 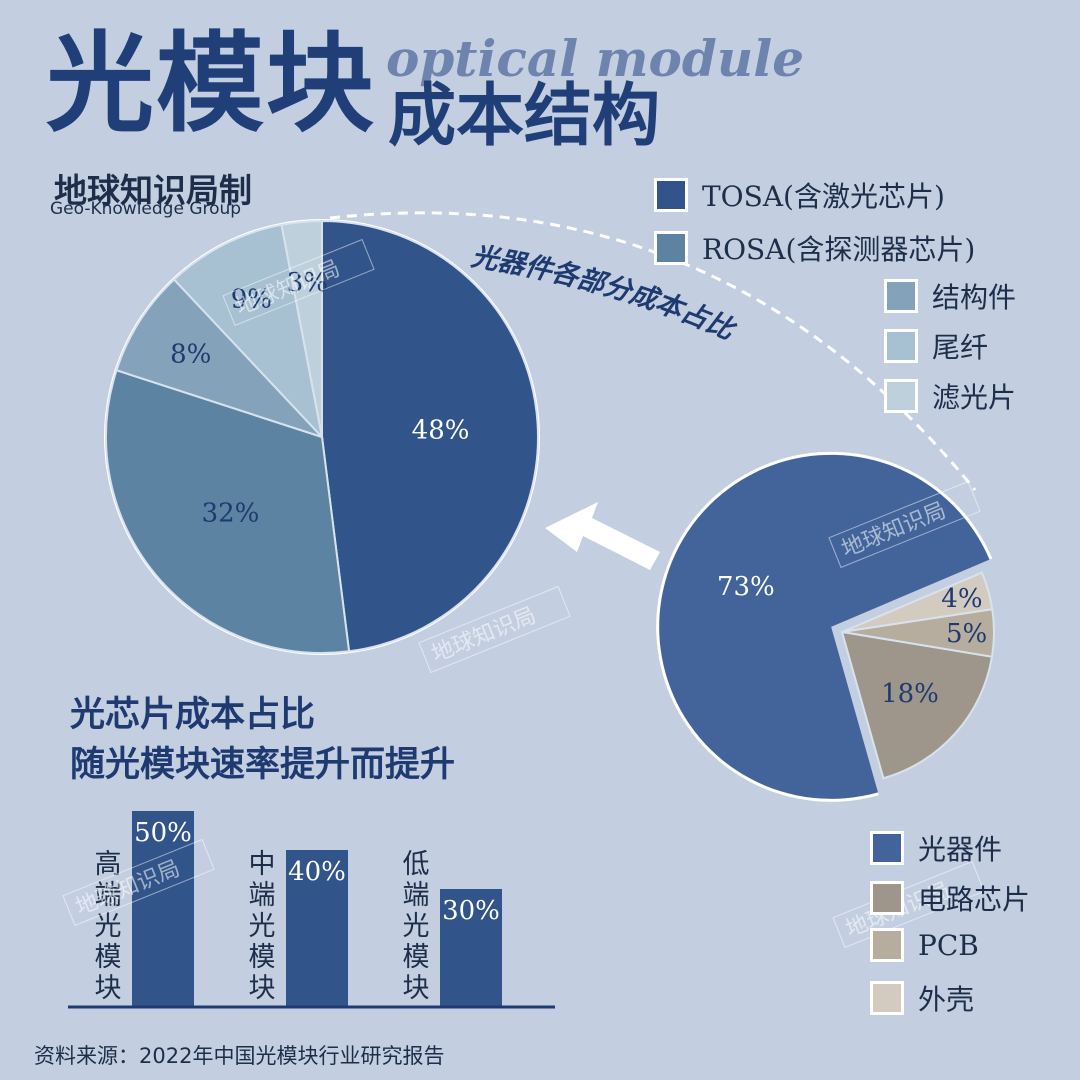 What do you see at coordinates (262, 926) in the screenshot?
I see `bar-category-label-2: 中端光模块` at bounding box center [262, 926].